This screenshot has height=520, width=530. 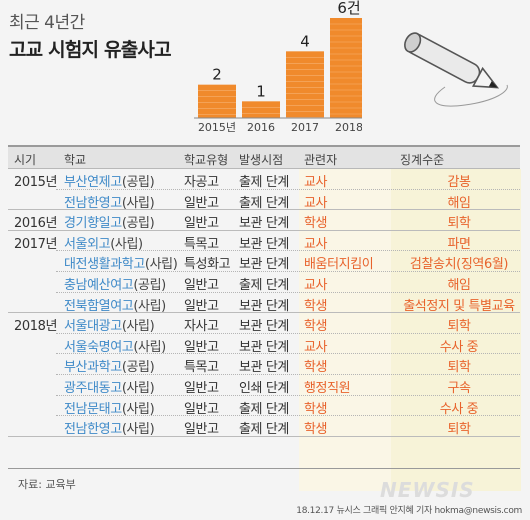 I want to click on table-row: 전남문태고(사립) 일반고 출제 단계 학생 수사 중, so click(x=264, y=406).